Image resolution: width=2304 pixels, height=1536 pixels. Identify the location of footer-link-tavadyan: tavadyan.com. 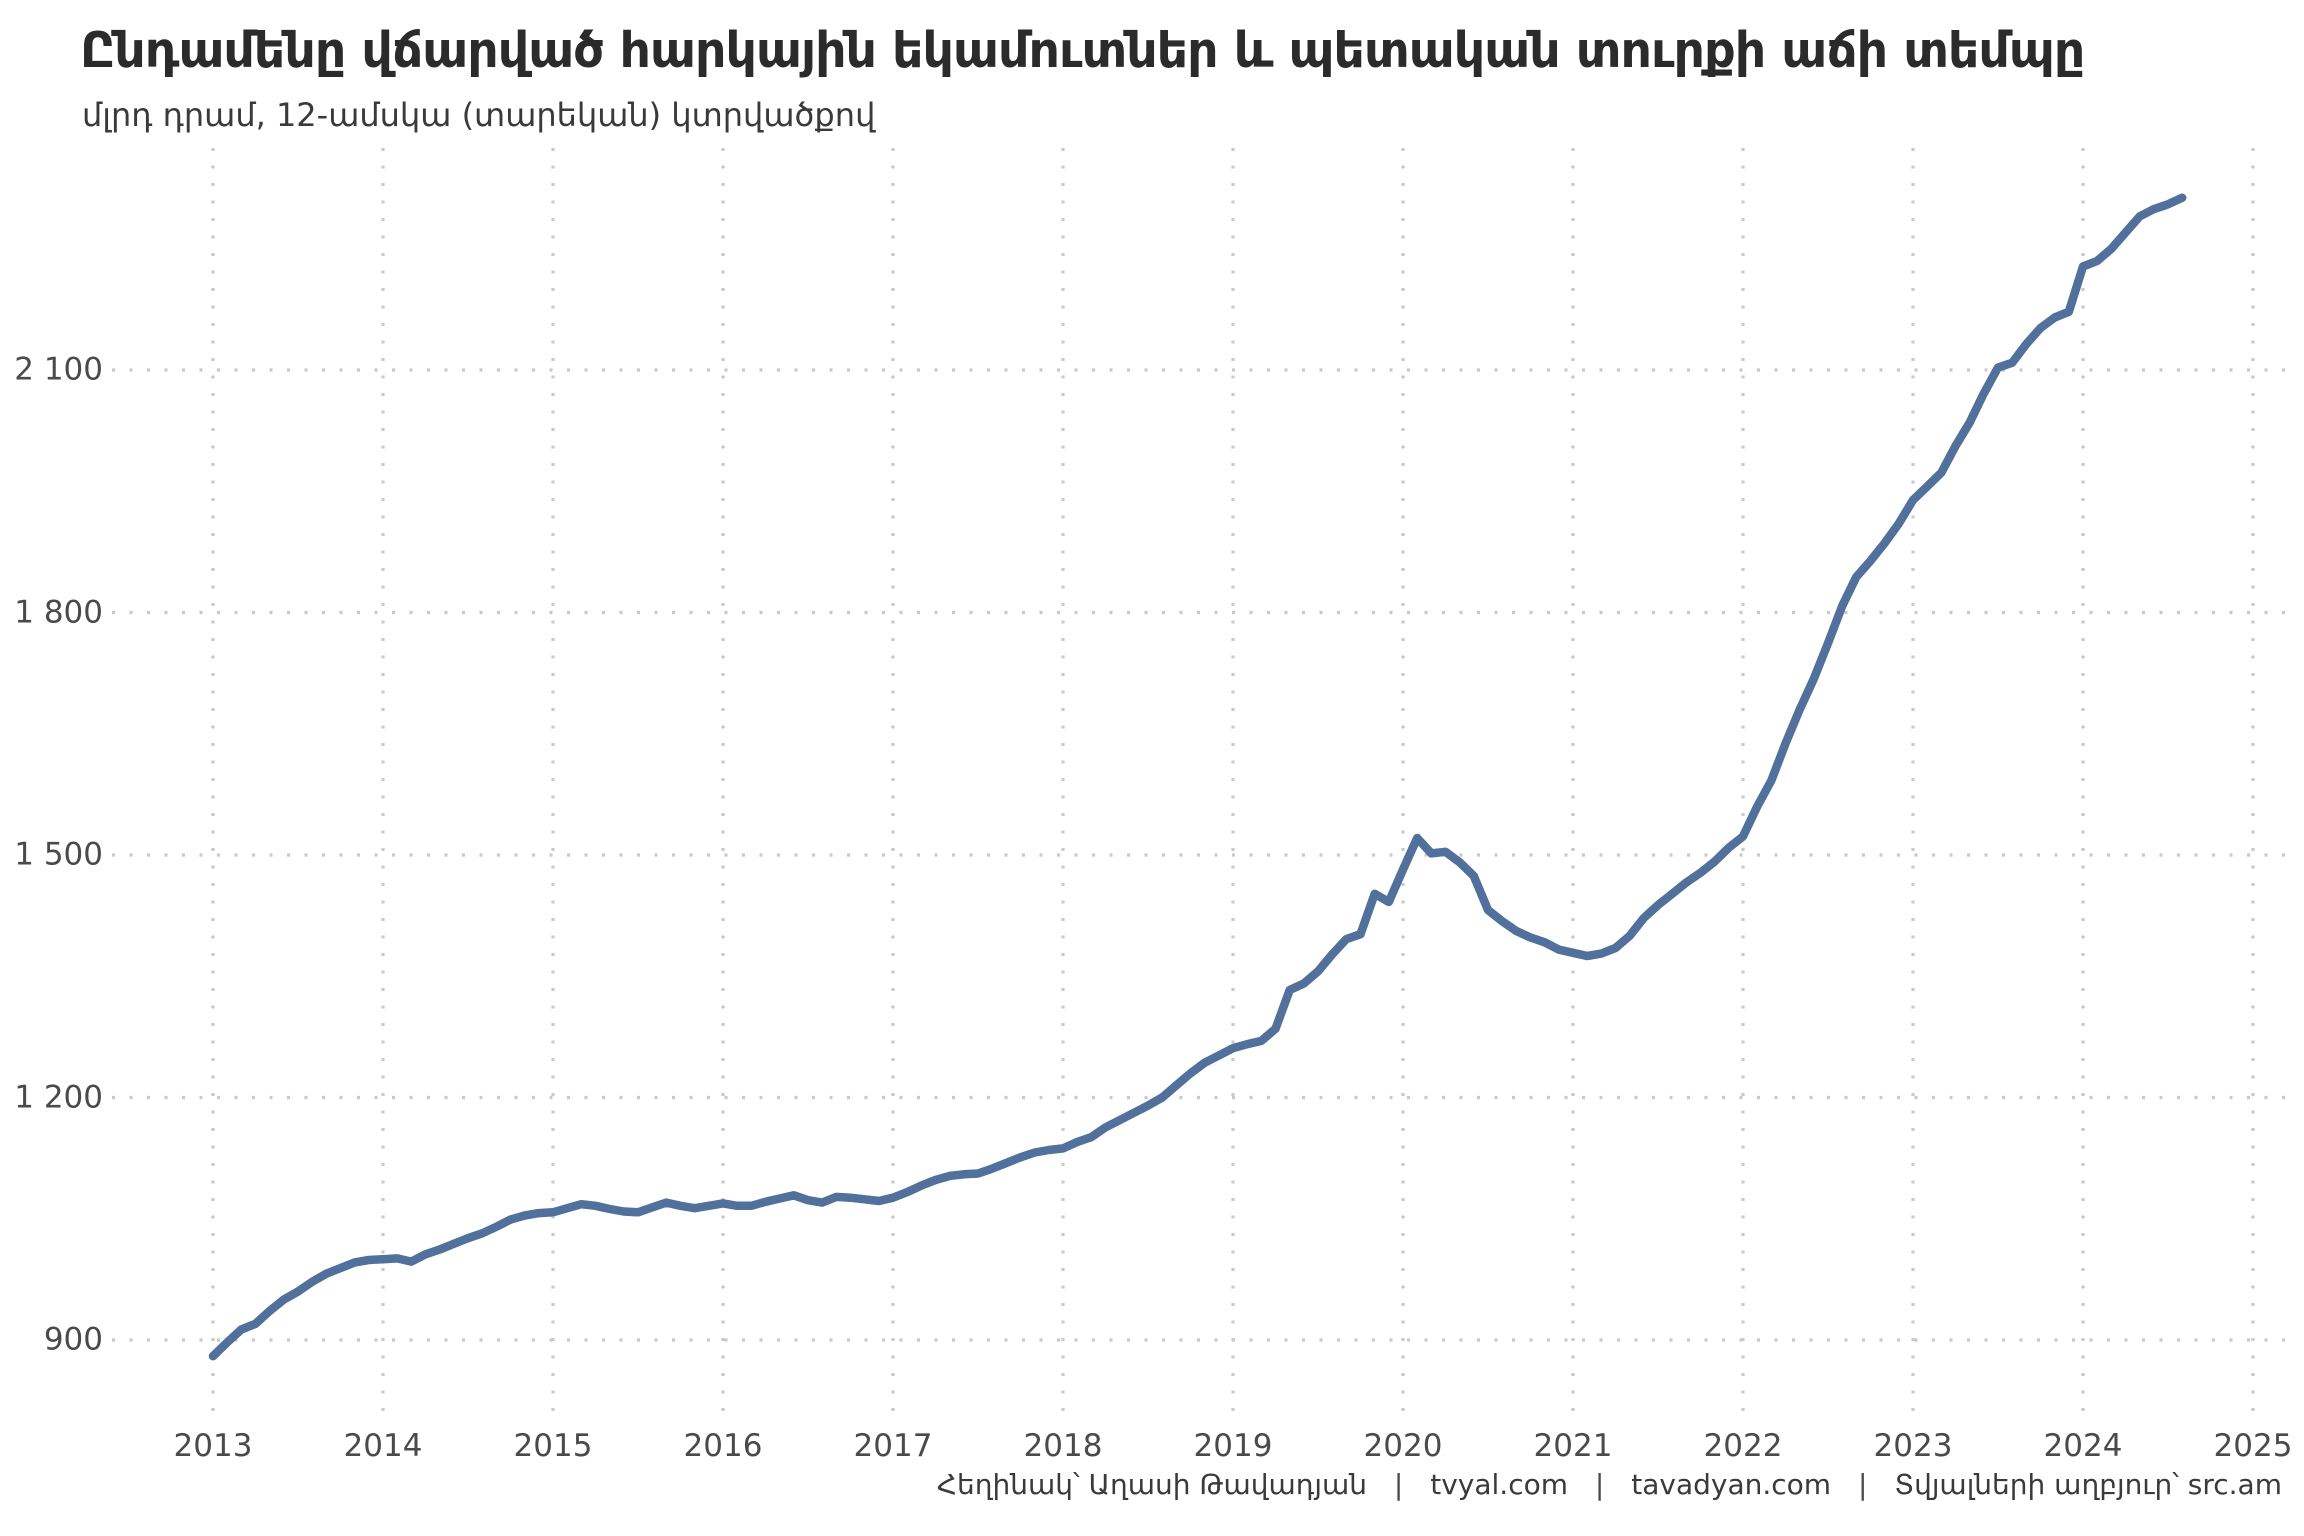
(1731, 1484).